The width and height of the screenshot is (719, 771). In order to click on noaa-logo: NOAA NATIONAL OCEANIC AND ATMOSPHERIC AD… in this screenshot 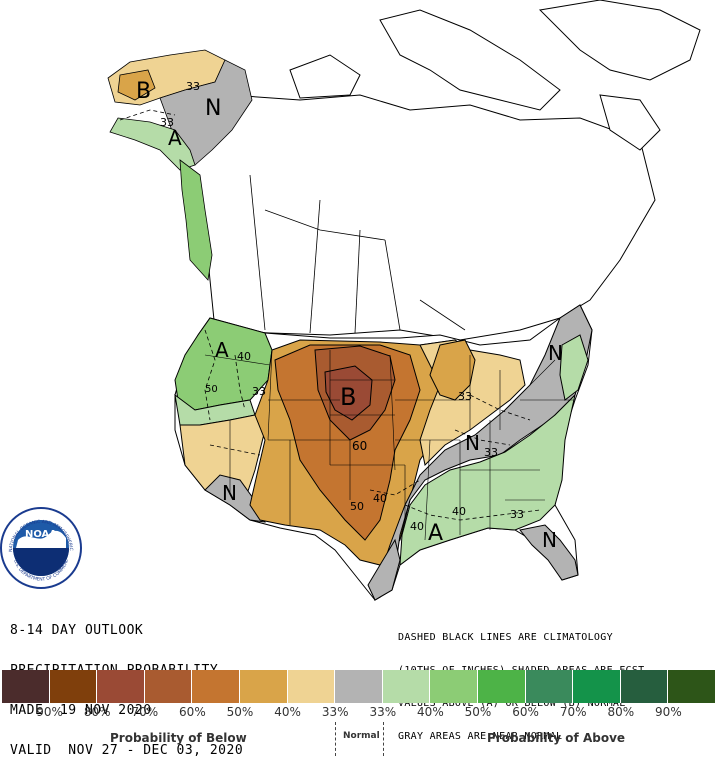, I will do `click(41, 294)`.